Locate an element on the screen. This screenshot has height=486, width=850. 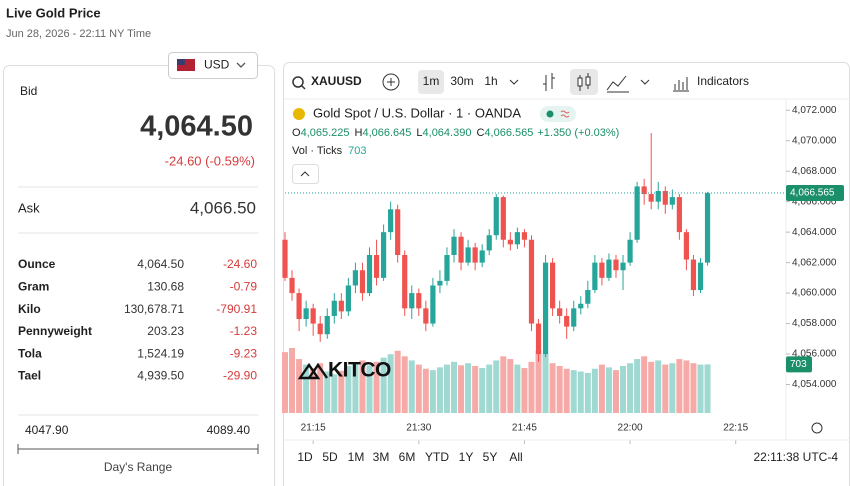
x-tick-label: 21:45 is located at coordinates (524, 428).